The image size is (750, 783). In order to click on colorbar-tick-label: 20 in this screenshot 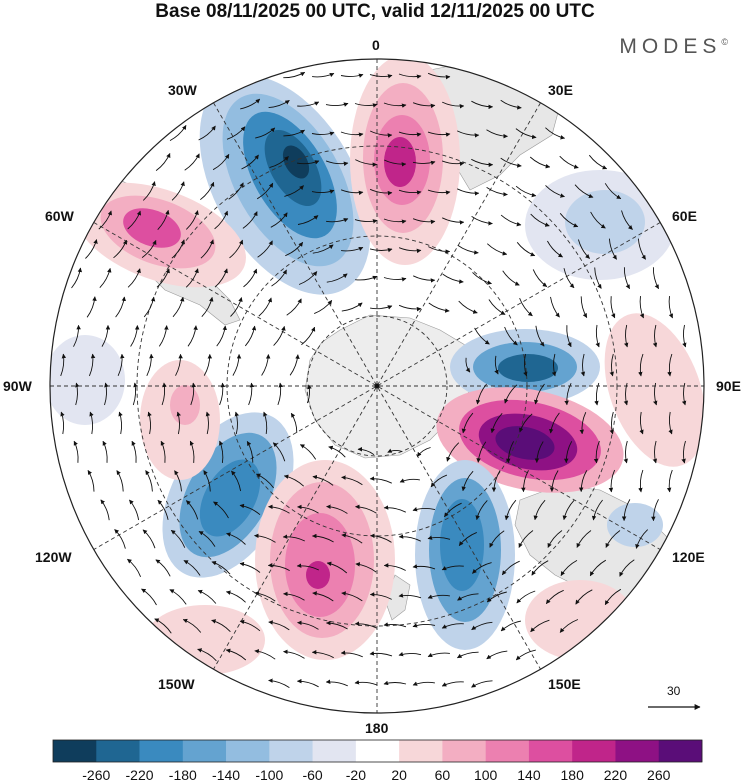, I will do `click(399, 775)`.